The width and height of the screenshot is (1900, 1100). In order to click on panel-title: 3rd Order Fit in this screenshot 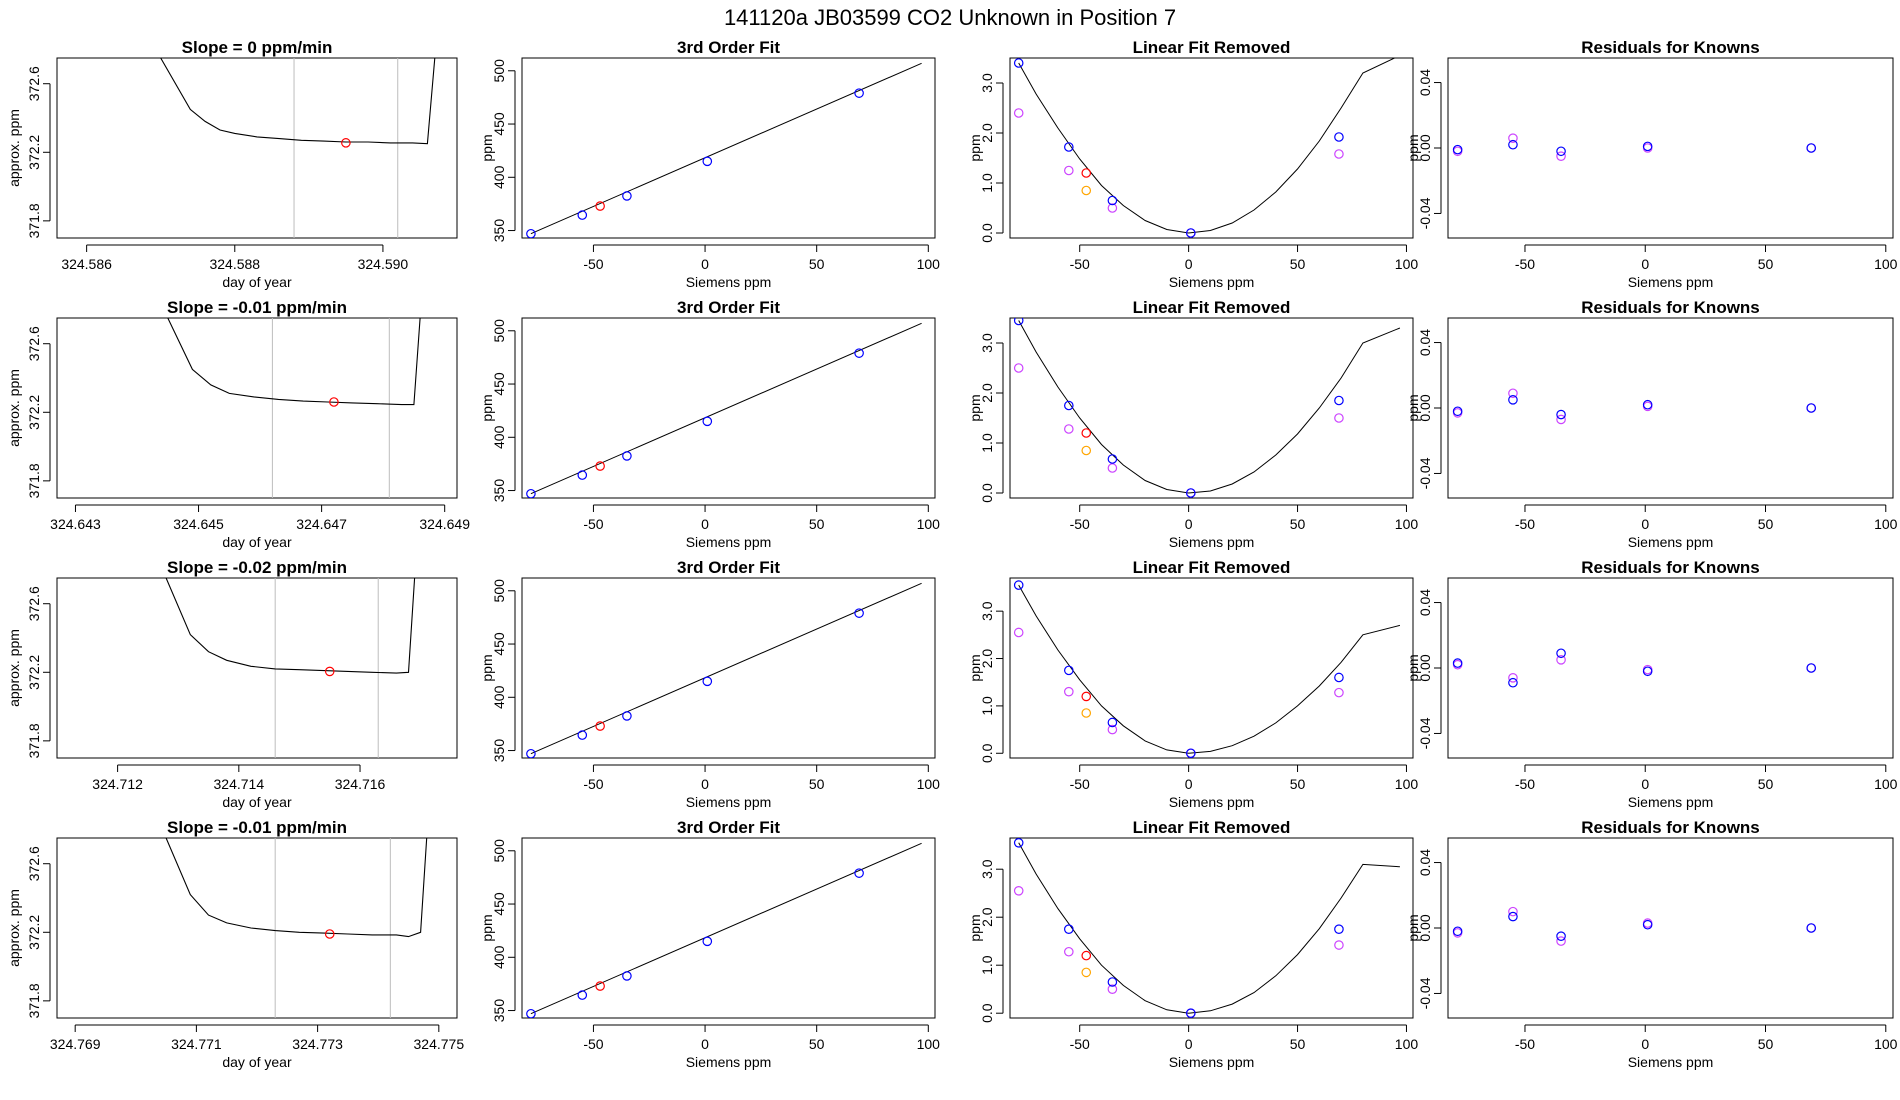, I will do `click(728, 47)`.